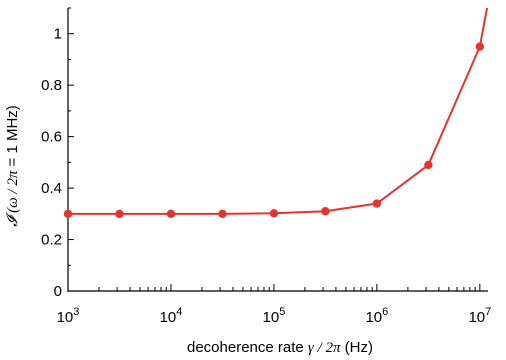  What do you see at coordinates (58, 34) in the screenshot?
I see `y-tick-label: 1` at bounding box center [58, 34].